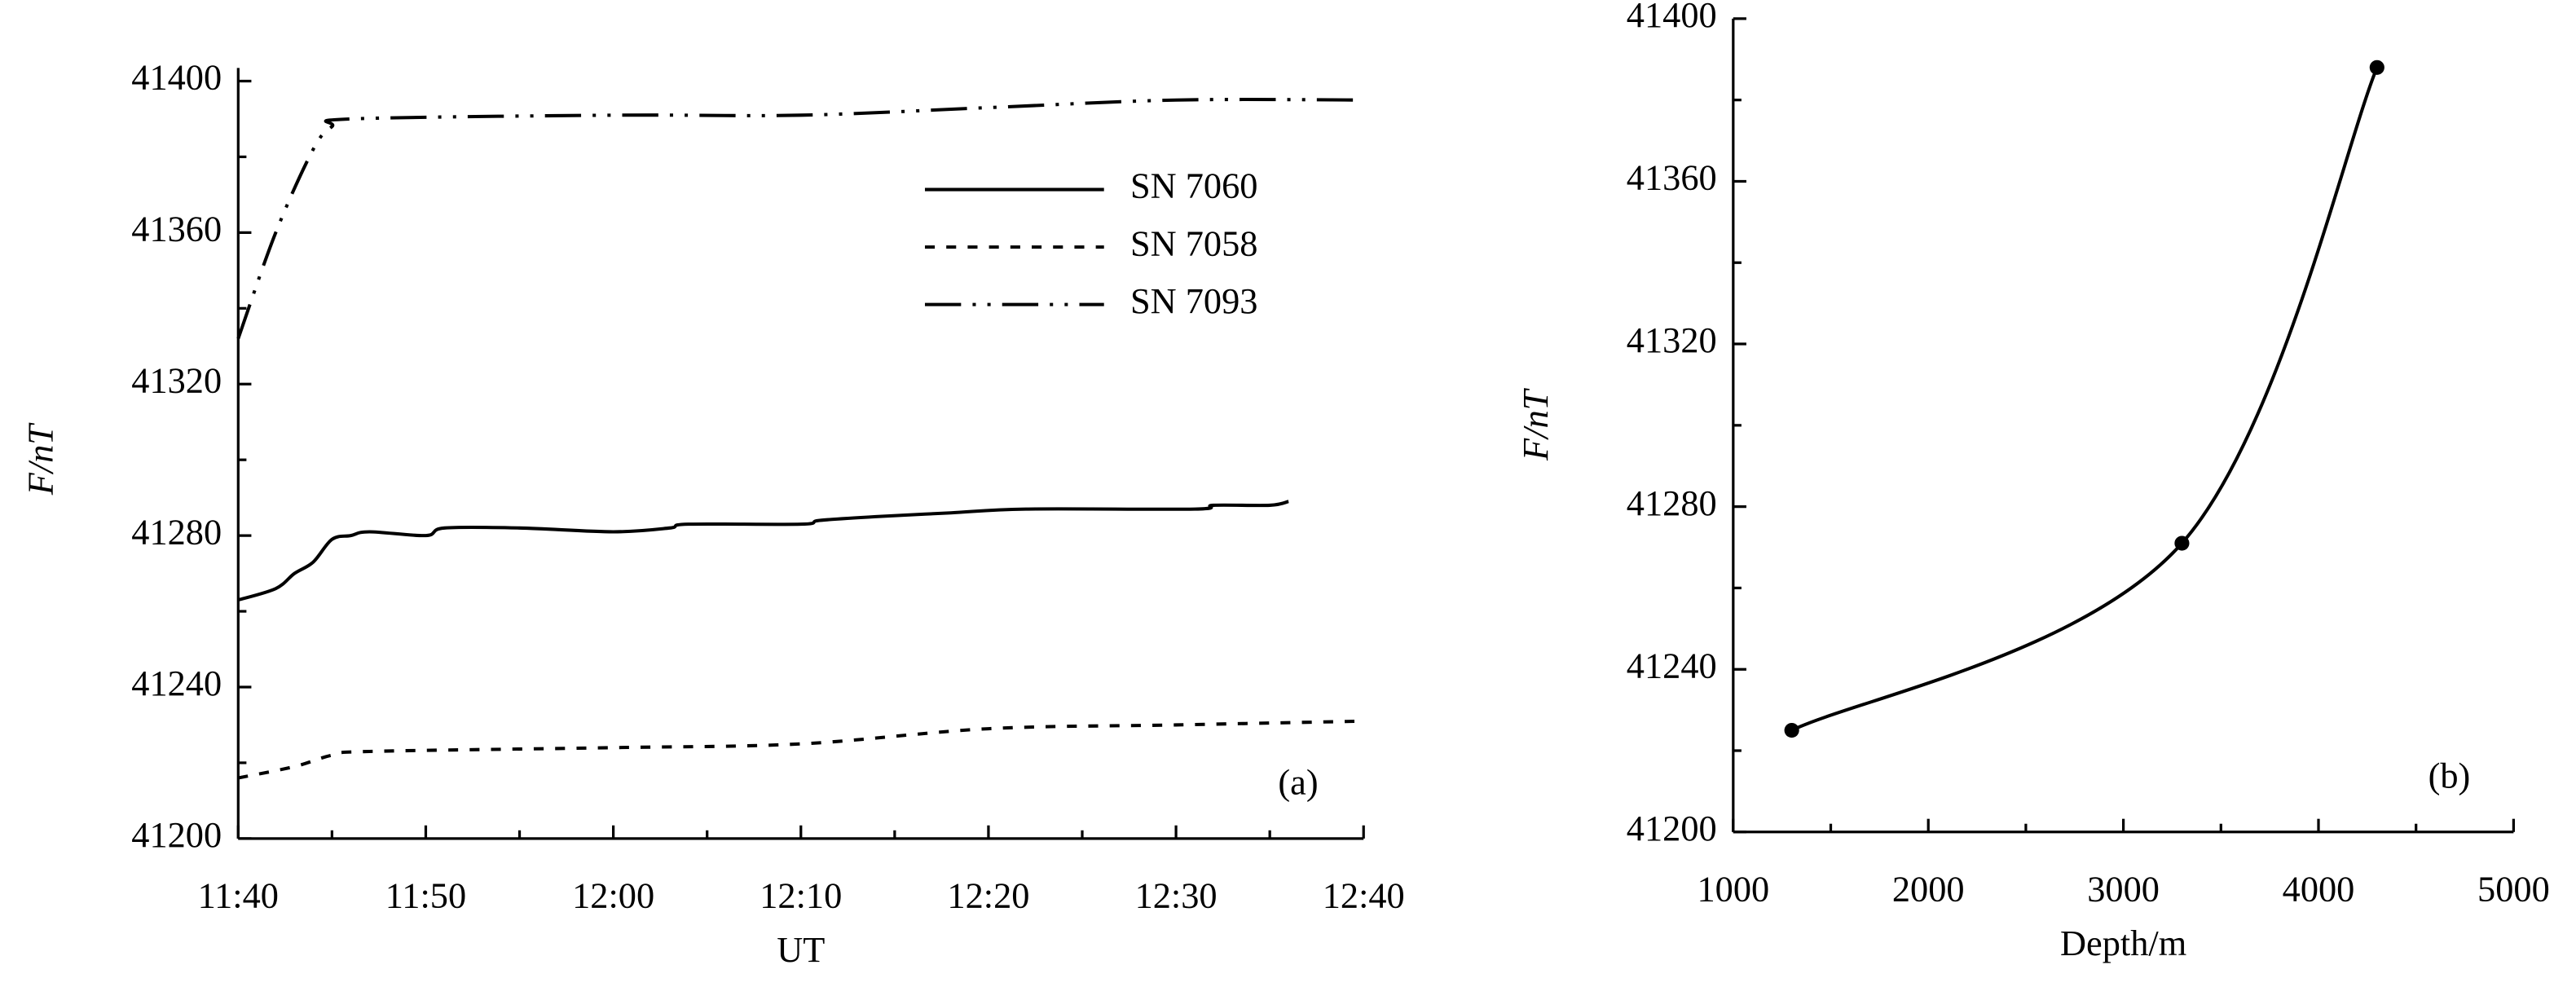 Image resolution: width=2576 pixels, height=987 pixels. I want to click on x-tick-label: 12:10, so click(801, 895).